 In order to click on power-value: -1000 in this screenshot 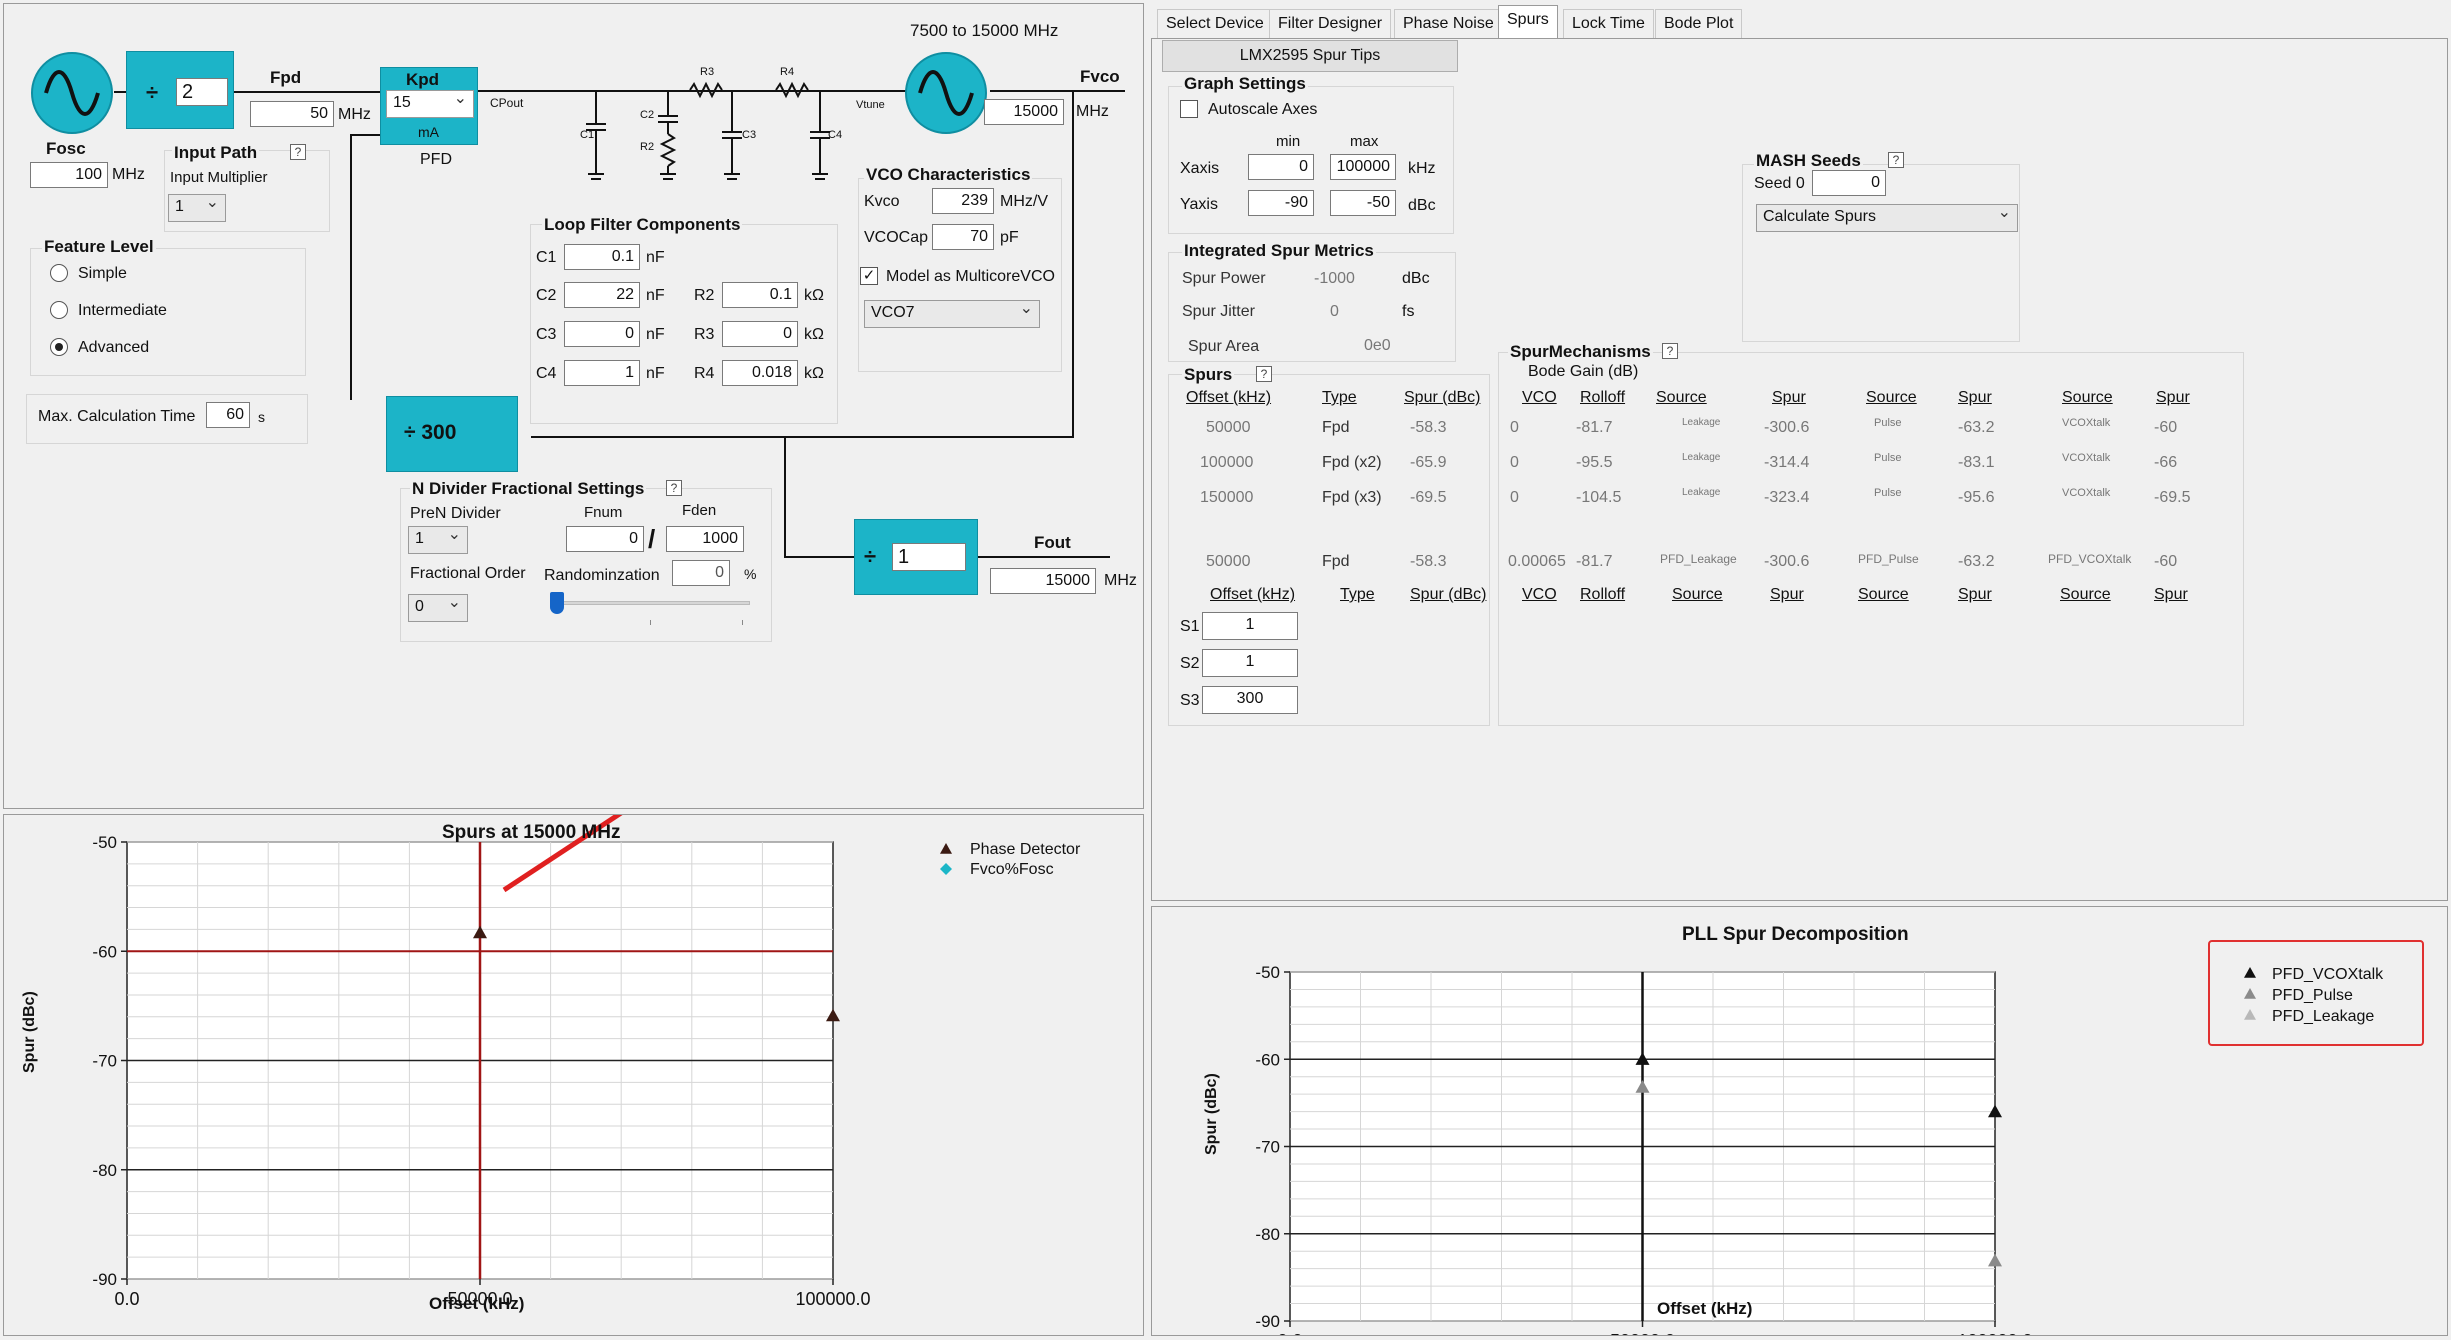, I will do `click(1334, 278)`.